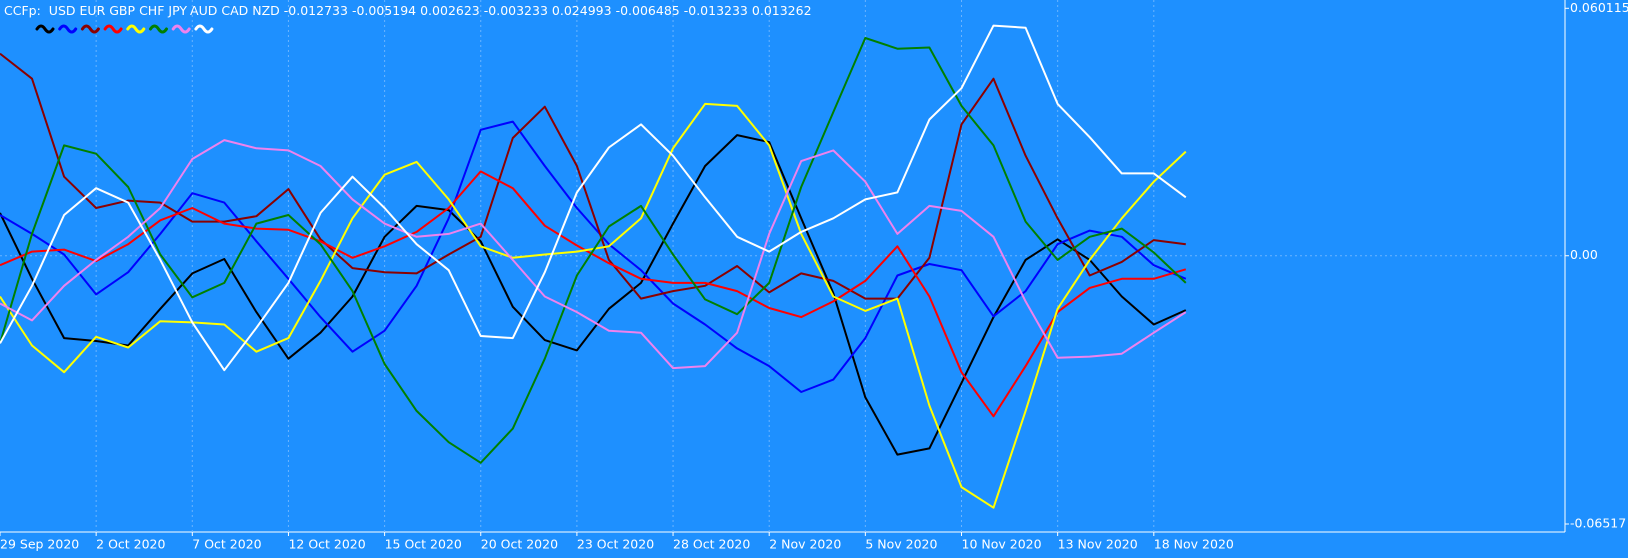 The image size is (1628, 558). Describe the element at coordinates (615, 544) in the screenshot. I see `x-tick-label: 23 Oct 2020` at that location.